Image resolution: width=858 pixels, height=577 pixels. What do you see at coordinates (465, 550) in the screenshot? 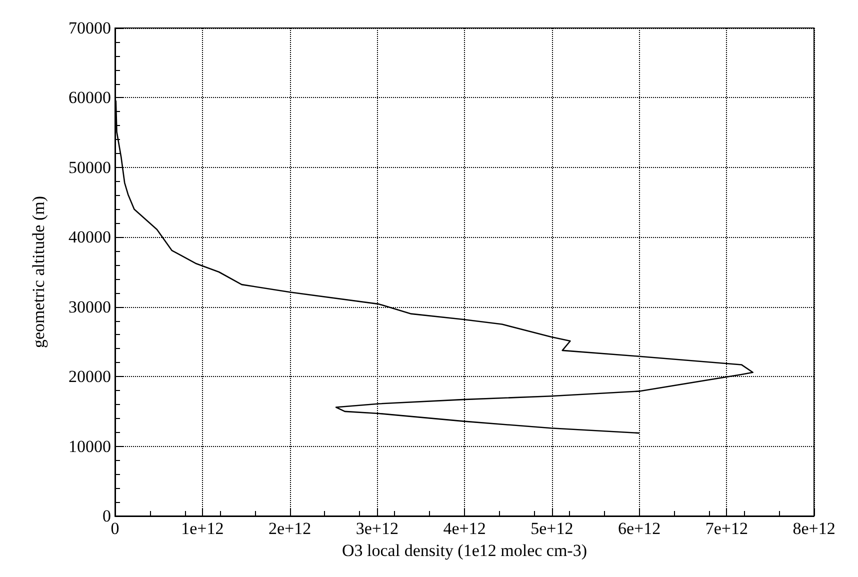
I see `x-axis-title: O3 local density (1e12 molec cm-3)` at bounding box center [465, 550].